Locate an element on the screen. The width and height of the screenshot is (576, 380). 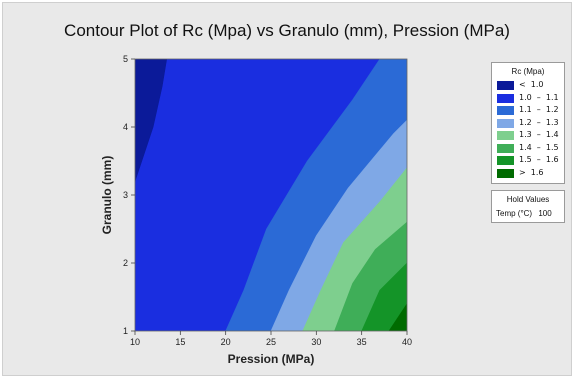
legend-label: 1.1 – 1.2 is located at coordinates (539, 109).